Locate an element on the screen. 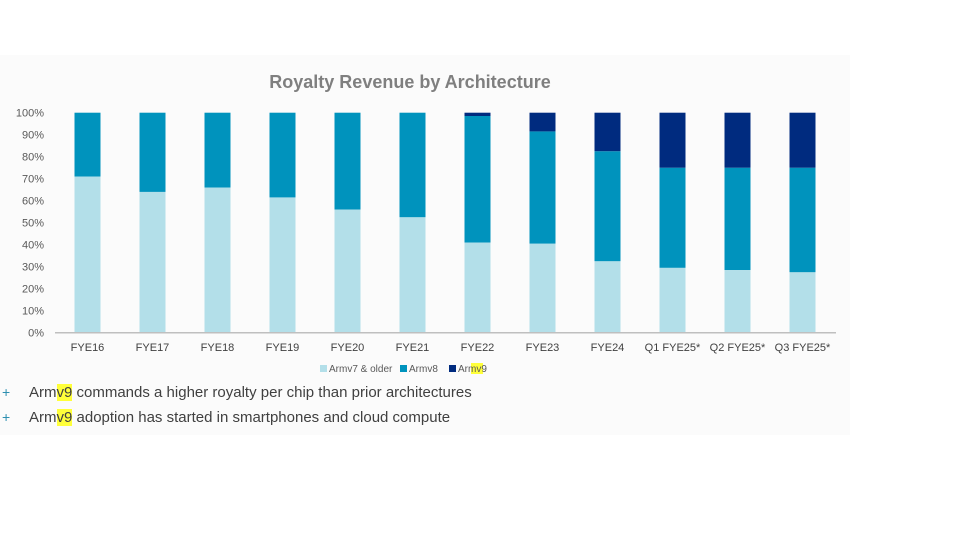  legend-swatch-armv8 is located at coordinates (403, 368).